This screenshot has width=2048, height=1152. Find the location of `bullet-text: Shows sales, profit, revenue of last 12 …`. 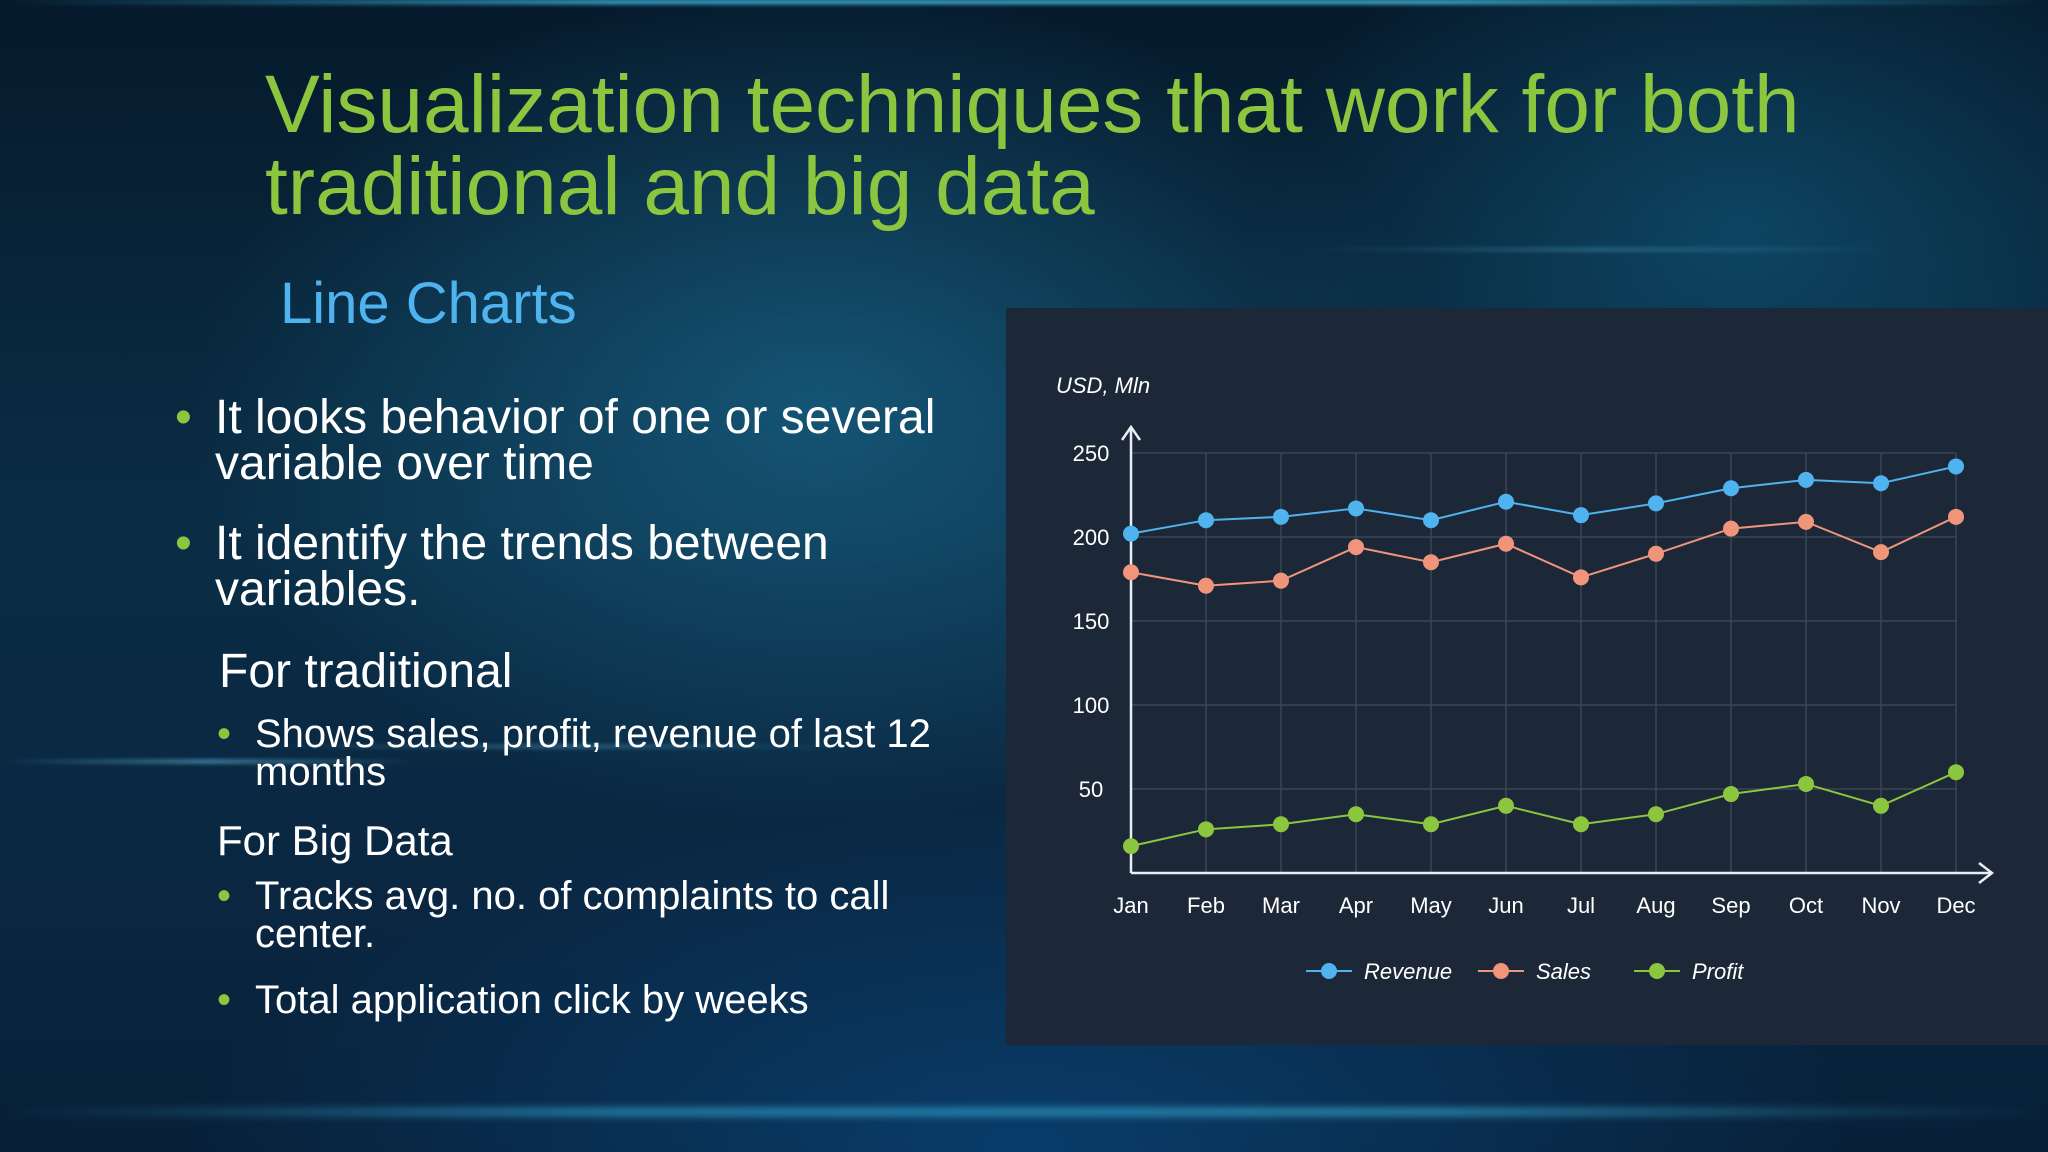

bullet-text: Shows sales, profit, revenue of last 12 … is located at coordinates (593, 753).